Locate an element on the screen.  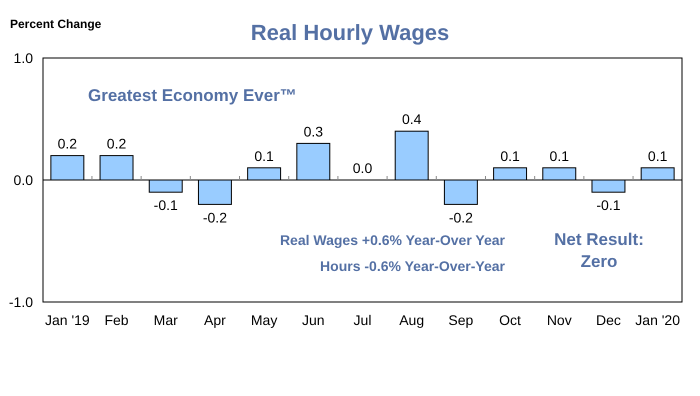
x-tick-label: Sep is located at coordinates (461, 320).